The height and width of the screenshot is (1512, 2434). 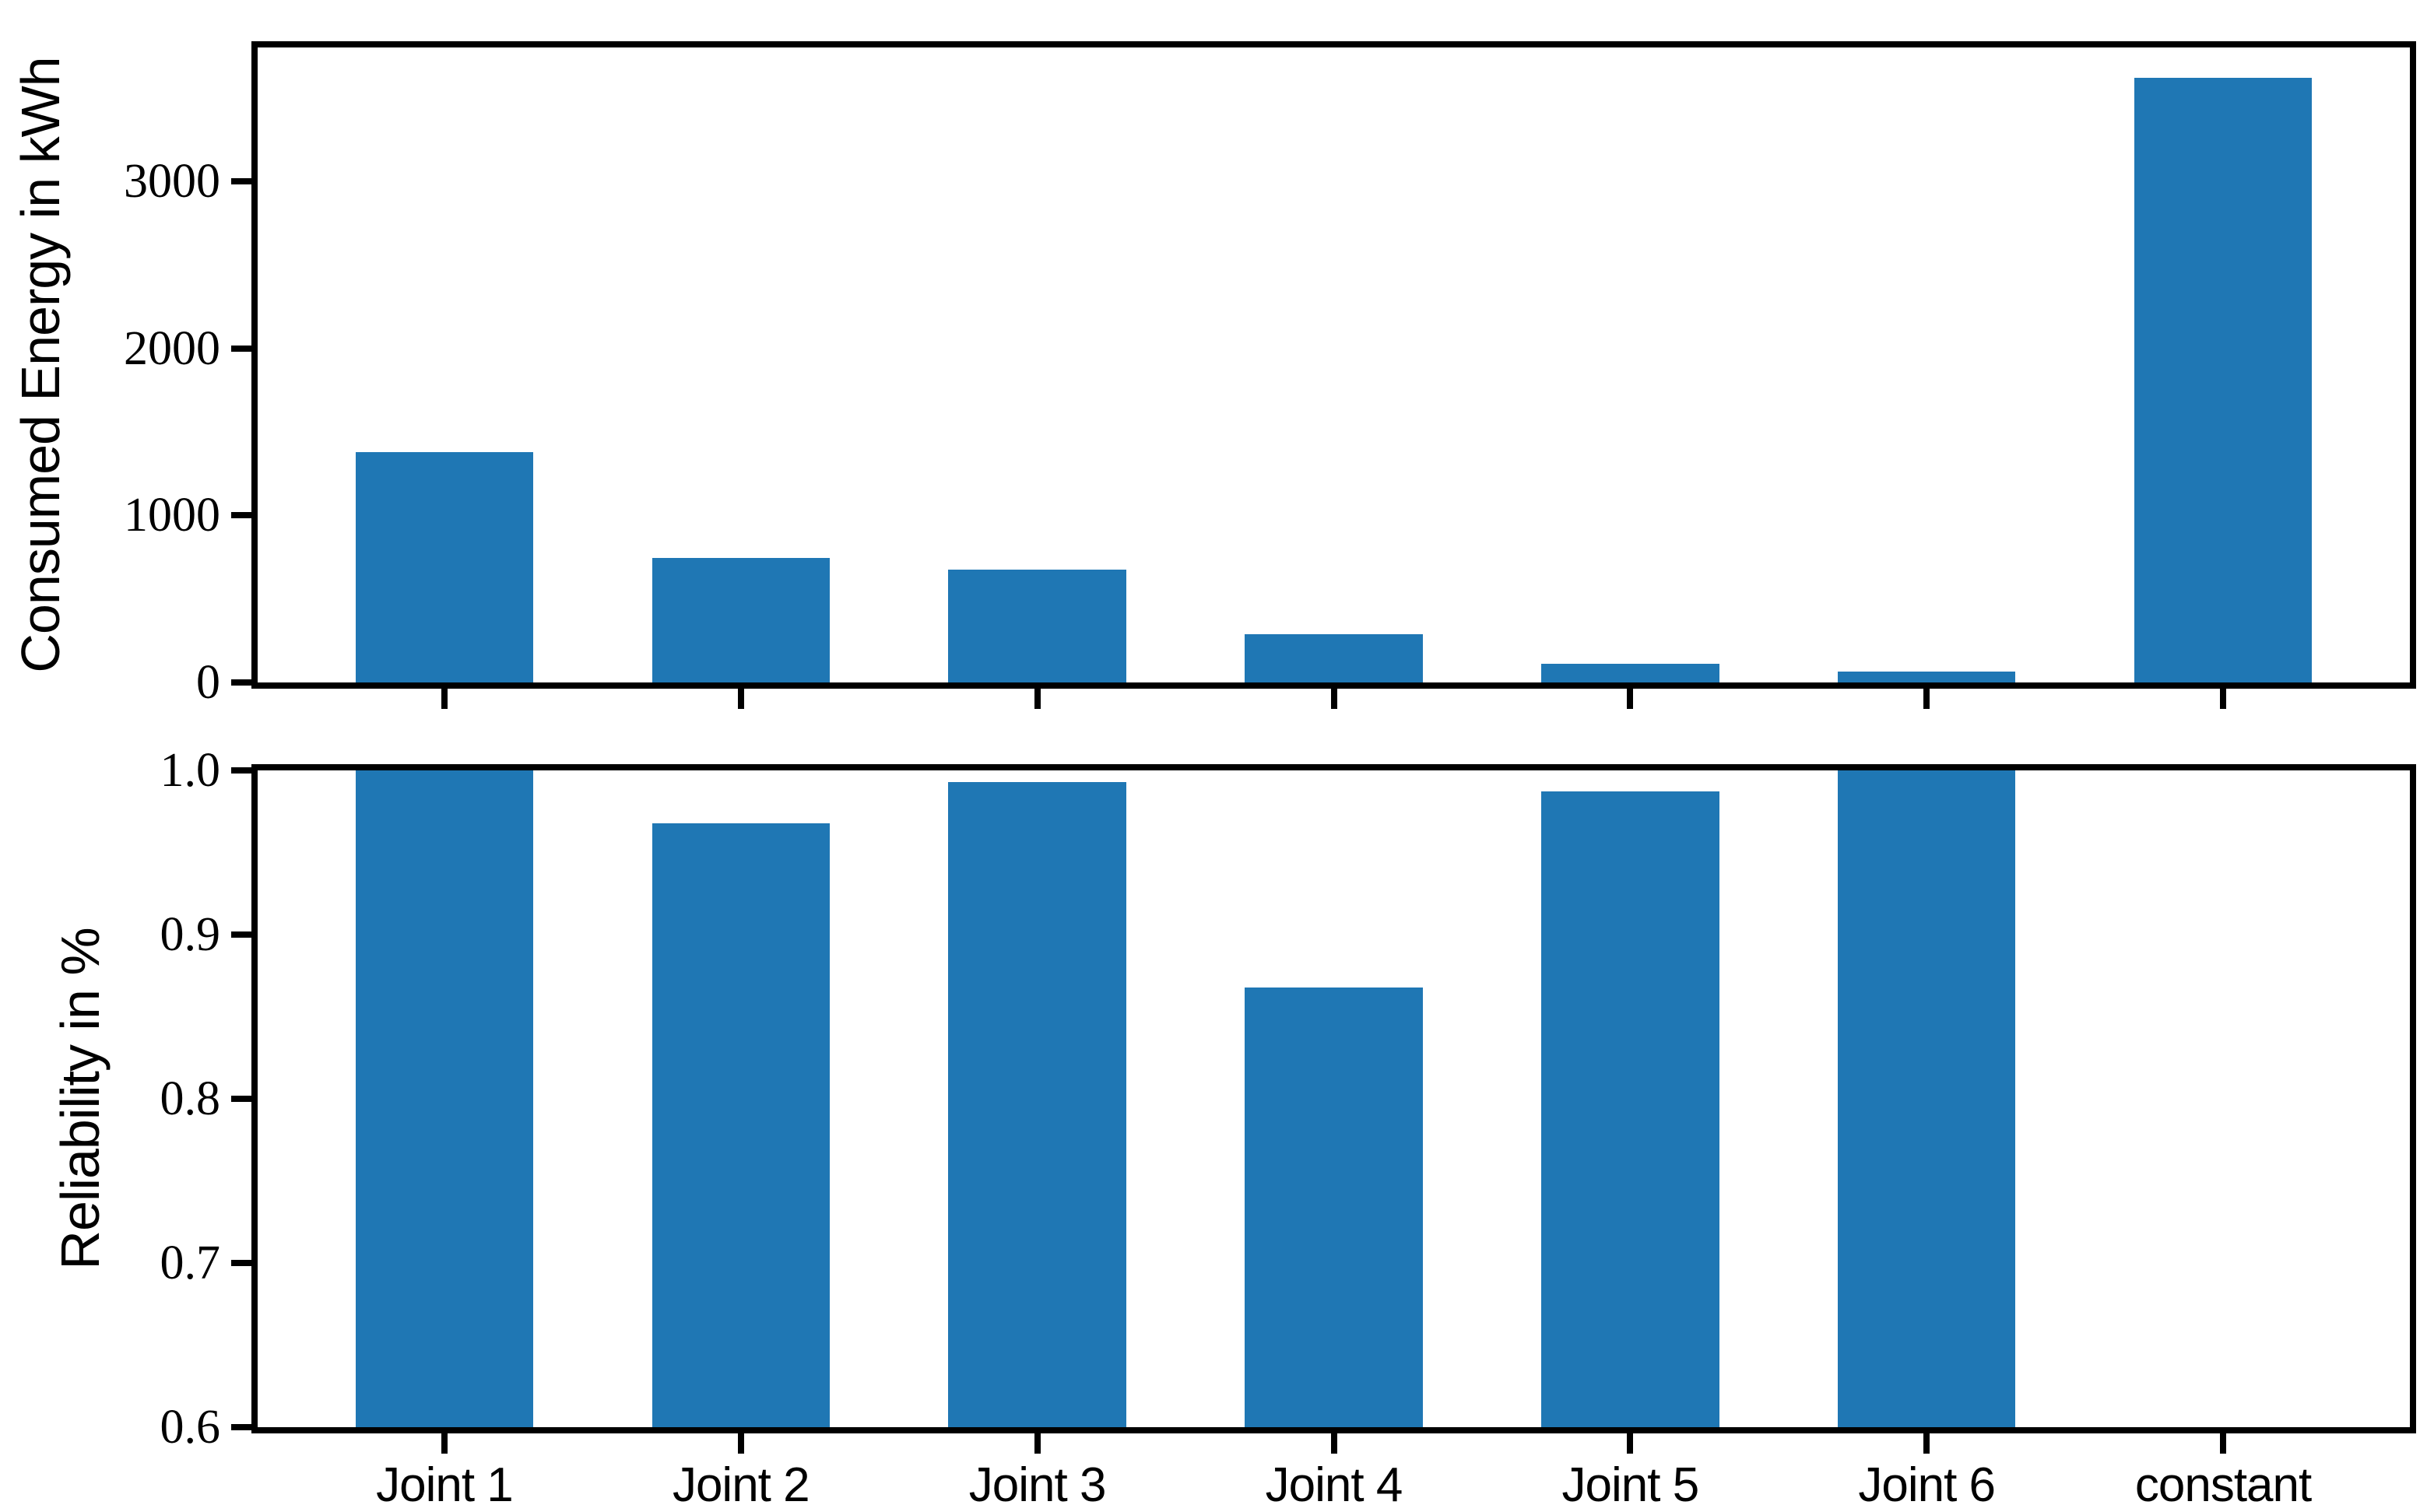 I want to click on bar-joint-2-consumed-energy, so click(x=741, y=620).